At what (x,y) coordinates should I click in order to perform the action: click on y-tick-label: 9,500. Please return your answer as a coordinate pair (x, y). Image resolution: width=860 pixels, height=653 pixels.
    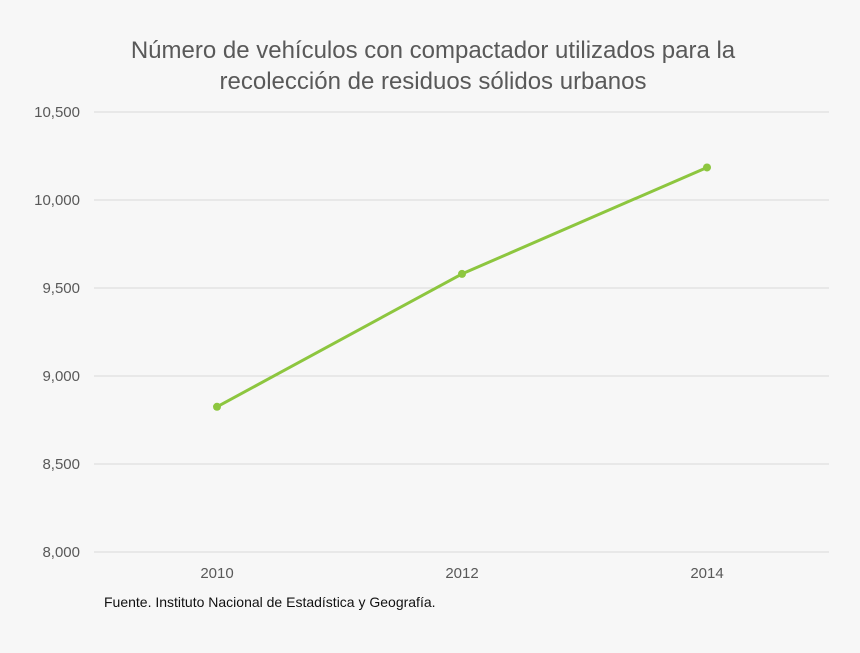
    Looking at the image, I should click on (61, 288).